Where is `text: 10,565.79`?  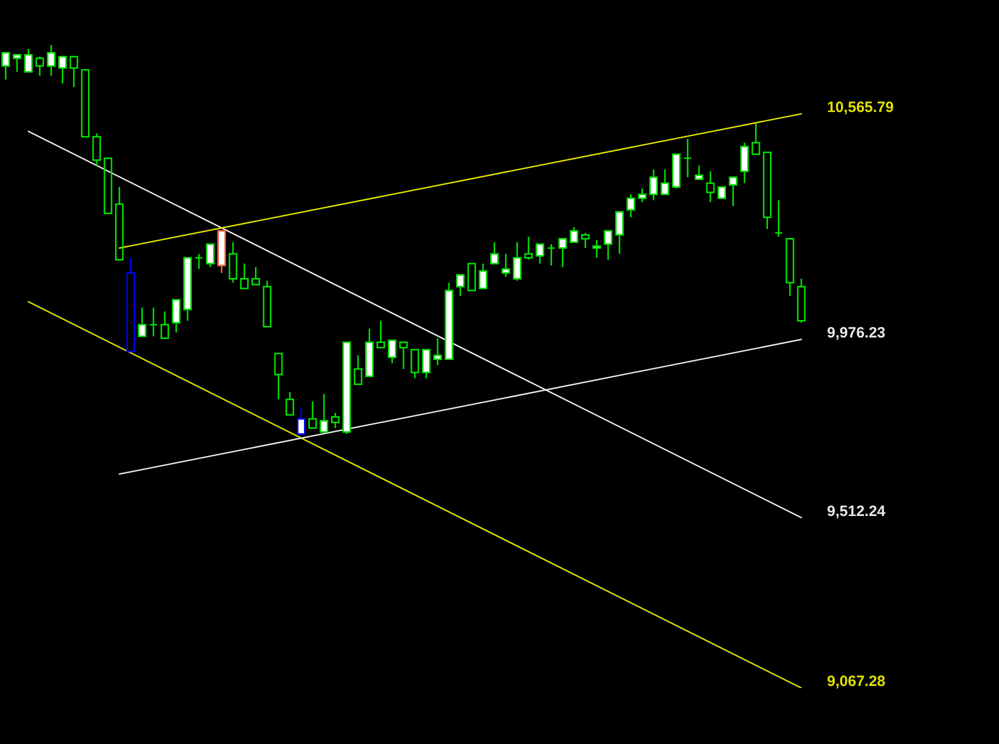
text: 10,565.79 is located at coordinates (860, 107).